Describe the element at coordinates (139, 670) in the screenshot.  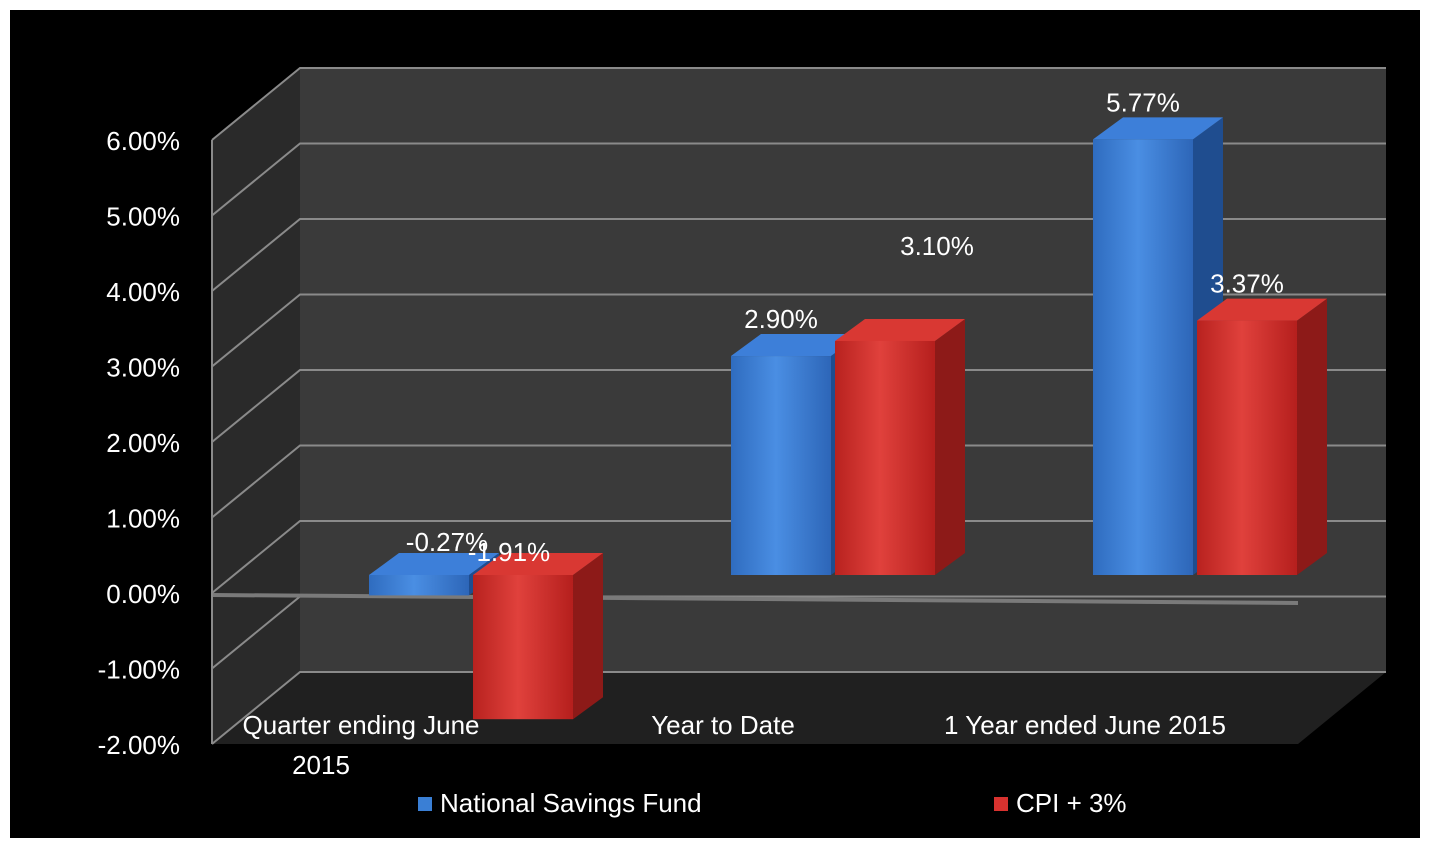
I see `y-tick-label: -1.00%` at that location.